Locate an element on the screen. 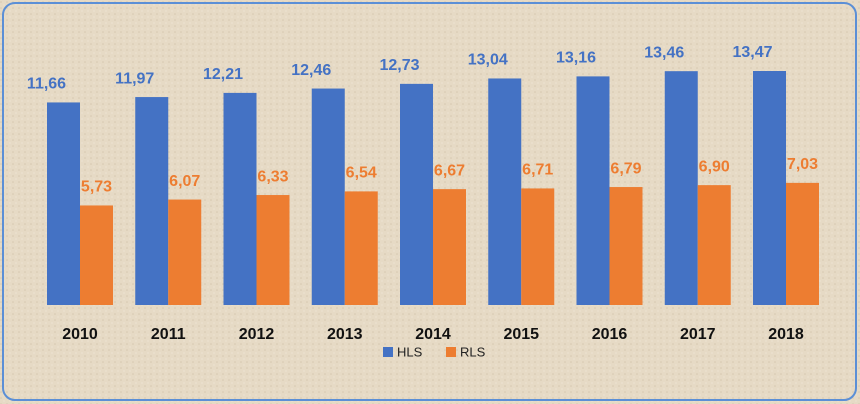 The width and height of the screenshot is (860, 404). x-tick-label: 2015 is located at coordinates (521, 334).